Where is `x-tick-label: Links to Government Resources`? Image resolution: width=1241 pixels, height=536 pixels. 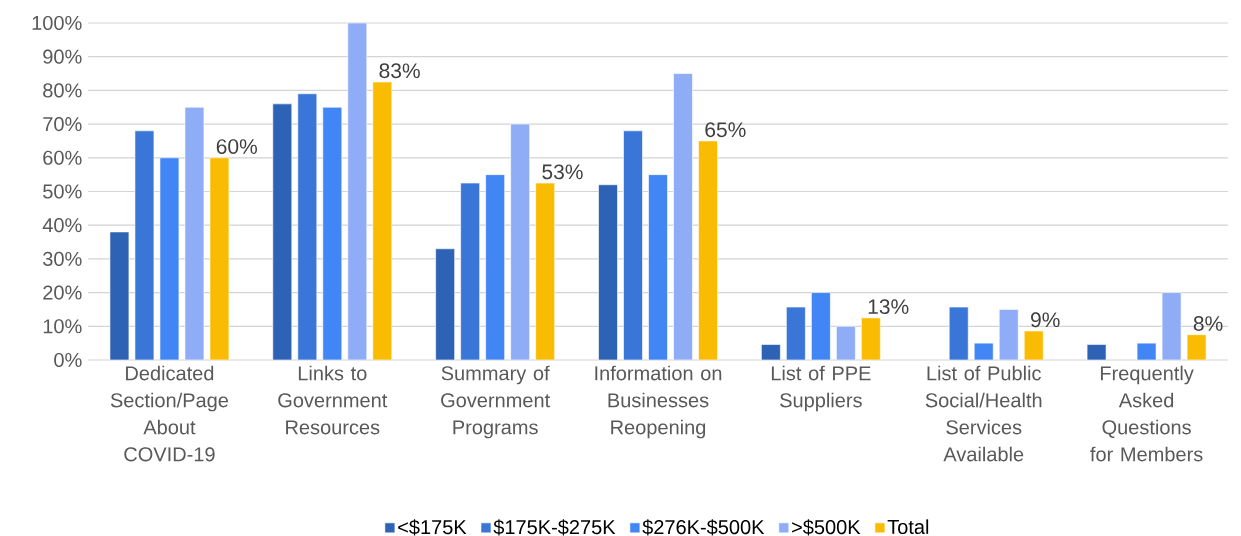
x-tick-label: Links to Government Resources is located at coordinates (333, 400).